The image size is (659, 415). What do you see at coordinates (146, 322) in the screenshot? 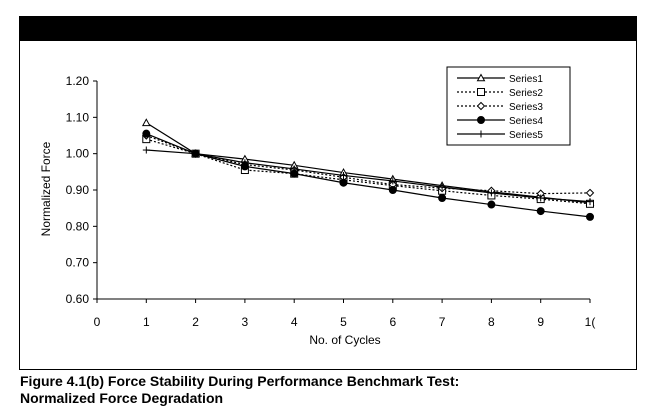
I see `x-tick-label: 1` at bounding box center [146, 322].